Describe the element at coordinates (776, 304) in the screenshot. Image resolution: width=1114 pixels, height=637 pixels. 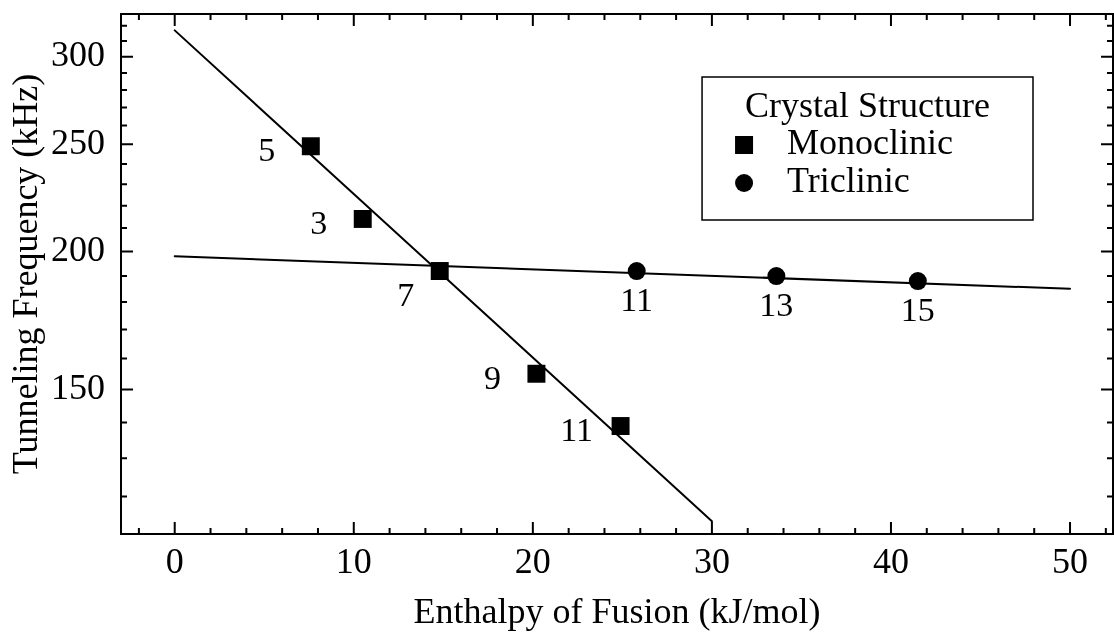
I see `annotation: 13` at that location.